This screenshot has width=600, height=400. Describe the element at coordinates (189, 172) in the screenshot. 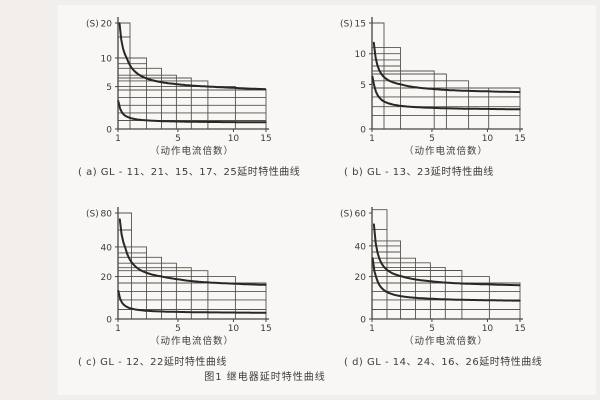

I see `chart-a-caption: ( a) GL - 11、21、15、17、25延时特性曲线` at that location.